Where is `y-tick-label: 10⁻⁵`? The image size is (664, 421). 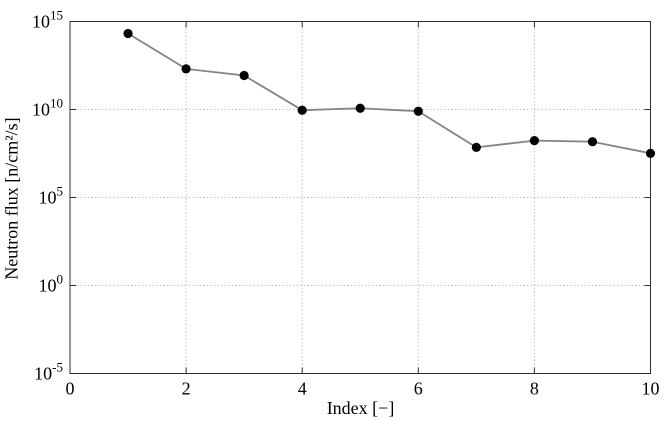
y-tick-label: 10⁻⁵ is located at coordinates (48, 372).